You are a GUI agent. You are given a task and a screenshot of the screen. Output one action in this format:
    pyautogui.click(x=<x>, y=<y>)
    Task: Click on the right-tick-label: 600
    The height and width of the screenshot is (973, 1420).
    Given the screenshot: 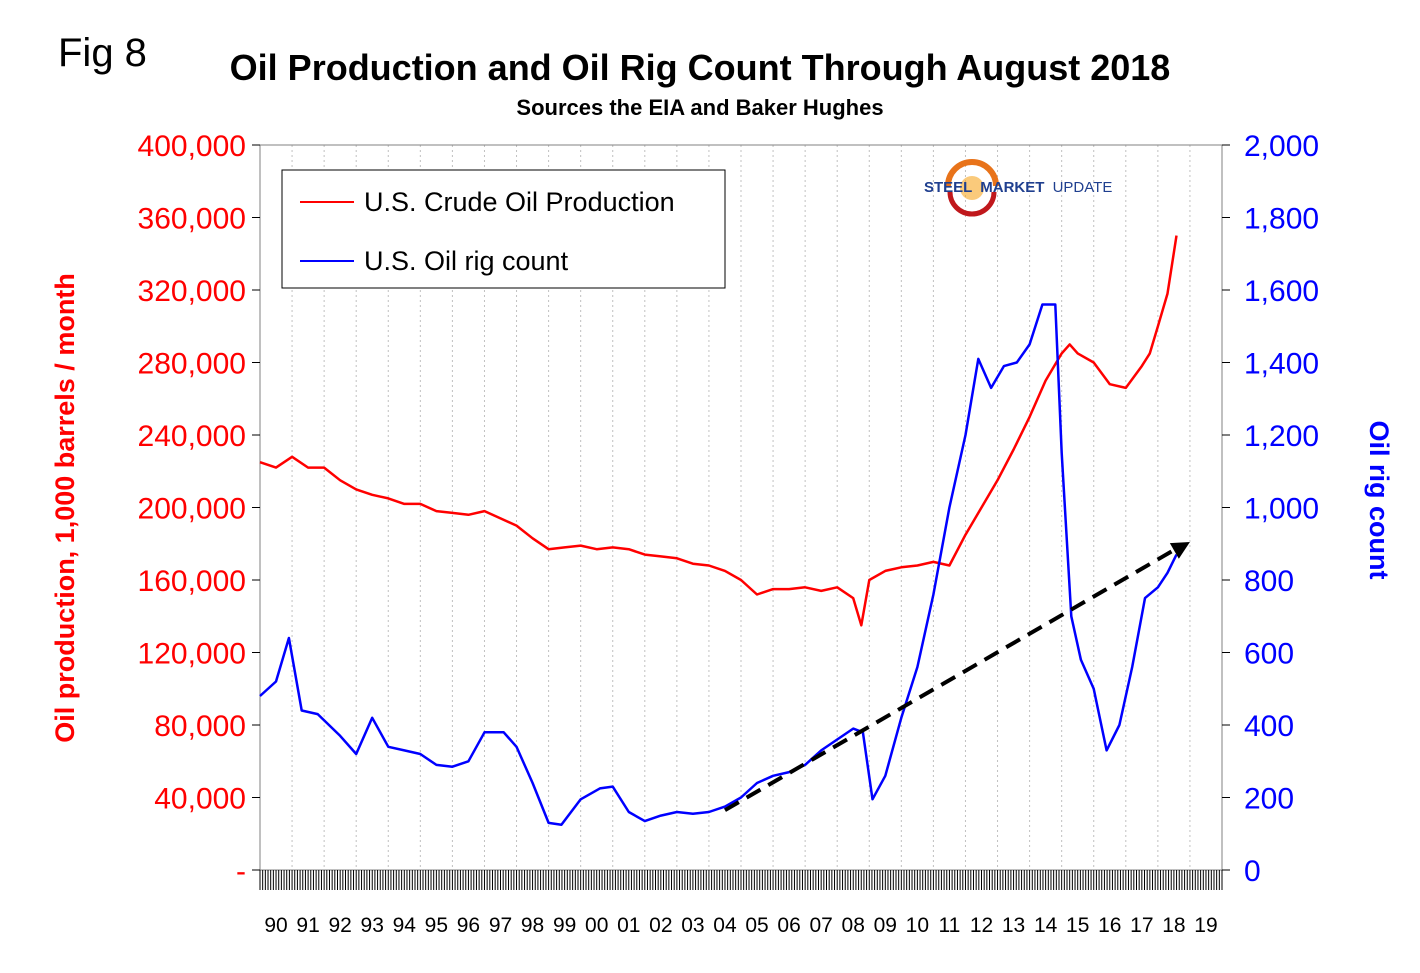 What is the action you would take?
    pyautogui.click(x=1269, y=654)
    